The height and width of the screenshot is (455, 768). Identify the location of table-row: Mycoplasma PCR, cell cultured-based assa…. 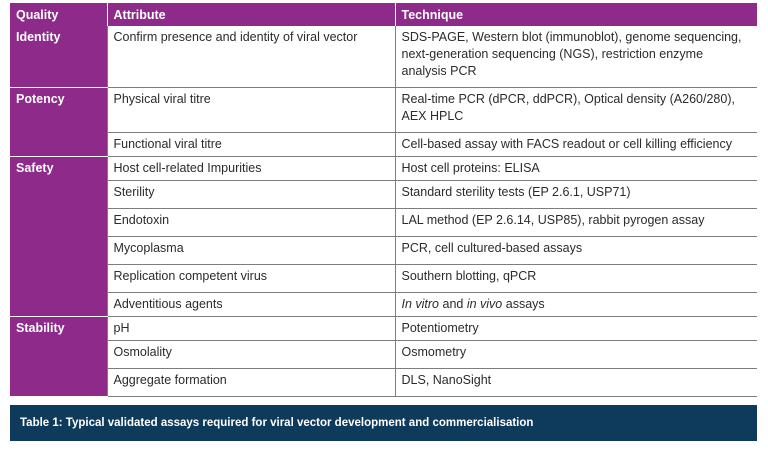
(383, 250).